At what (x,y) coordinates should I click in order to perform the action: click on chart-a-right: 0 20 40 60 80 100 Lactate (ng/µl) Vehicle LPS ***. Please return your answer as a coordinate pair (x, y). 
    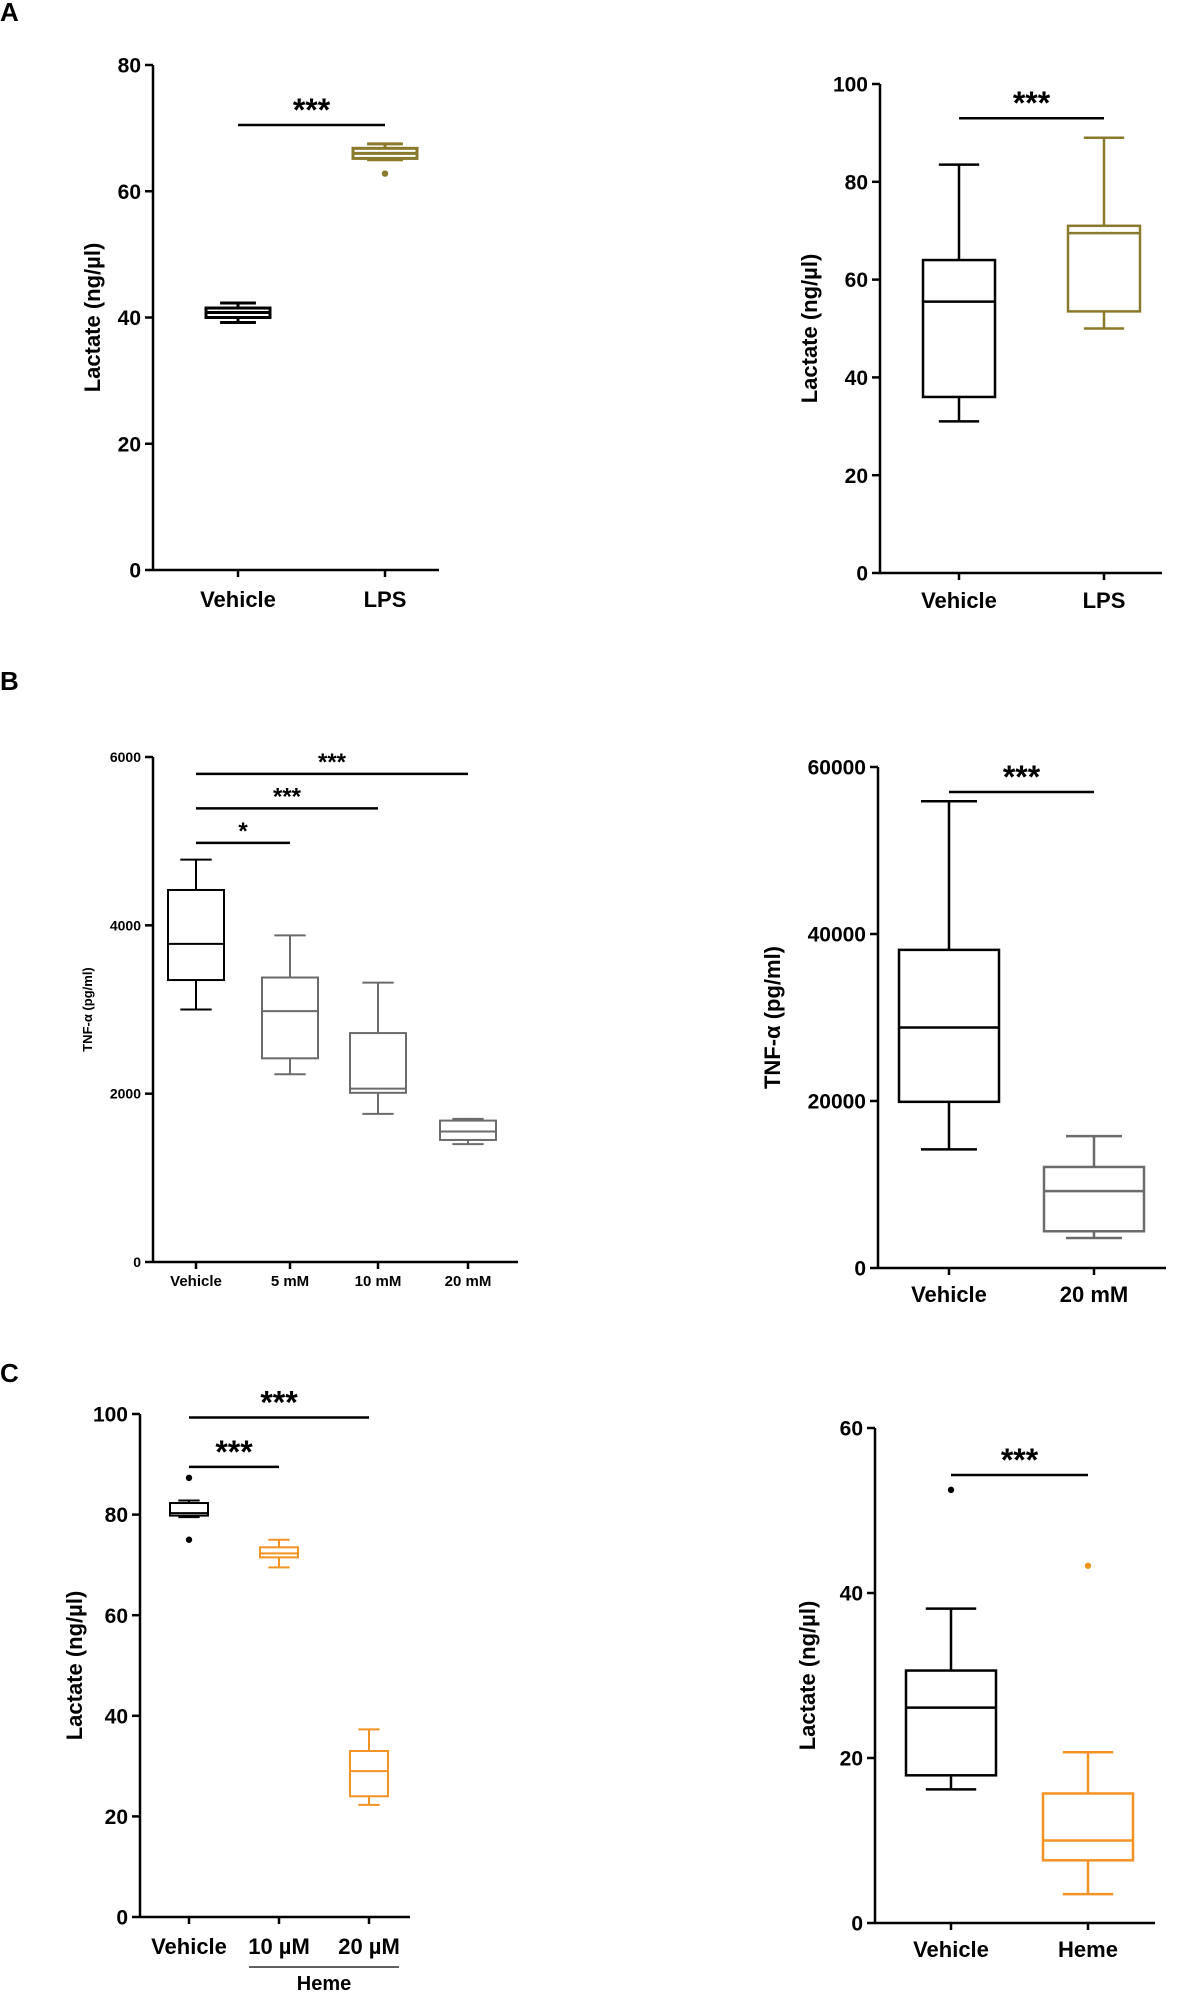
    Looking at the image, I should click on (979, 343).